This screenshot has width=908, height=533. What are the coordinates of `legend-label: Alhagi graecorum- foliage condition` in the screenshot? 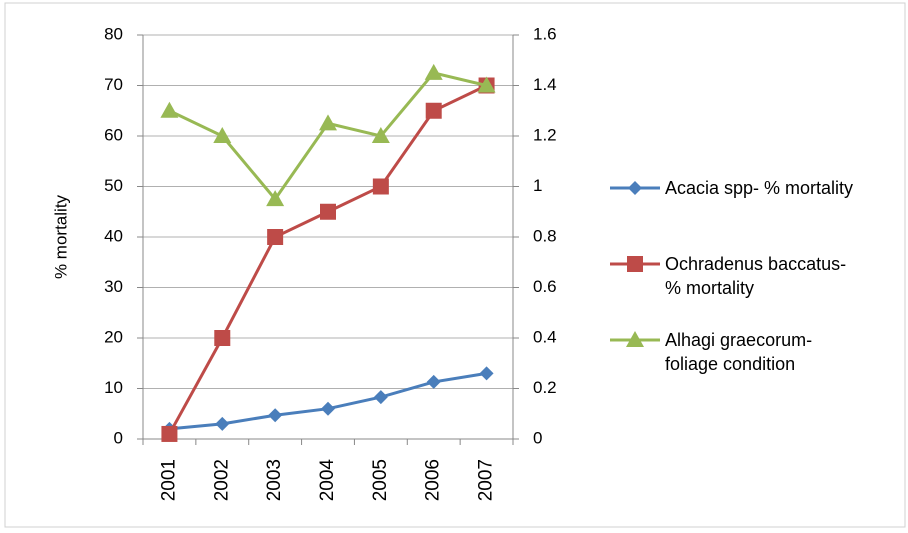 It's located at (739, 352).